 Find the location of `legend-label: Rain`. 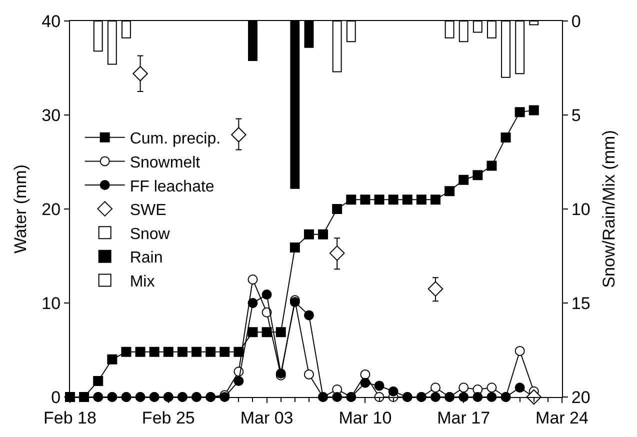

legend-label: Rain is located at coordinates (146, 258).